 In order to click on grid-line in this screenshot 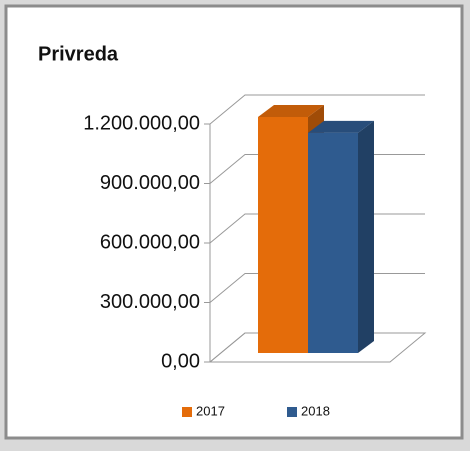, I will do `click(317, 109)`.